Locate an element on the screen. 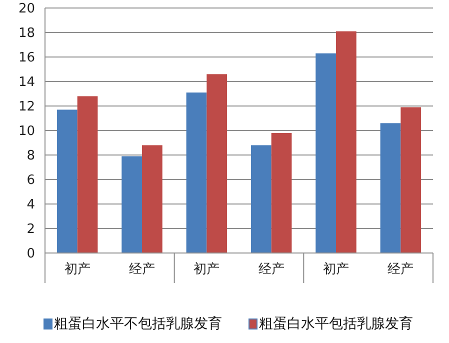 This screenshot has width=449, height=343. y-tick-label: 2 is located at coordinates (30, 230).